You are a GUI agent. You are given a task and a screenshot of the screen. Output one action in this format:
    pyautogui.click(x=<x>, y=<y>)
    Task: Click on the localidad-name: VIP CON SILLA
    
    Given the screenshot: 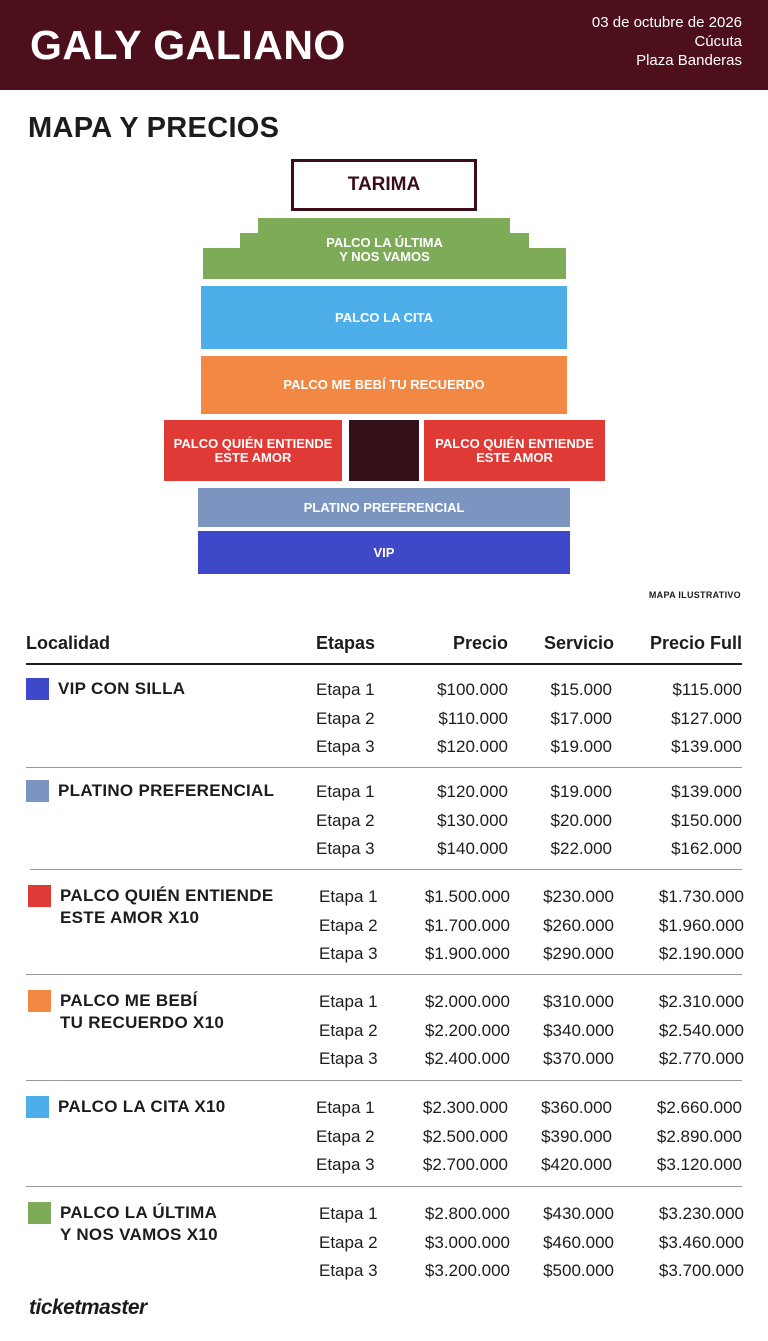 What is the action you would take?
    pyautogui.click(x=122, y=688)
    